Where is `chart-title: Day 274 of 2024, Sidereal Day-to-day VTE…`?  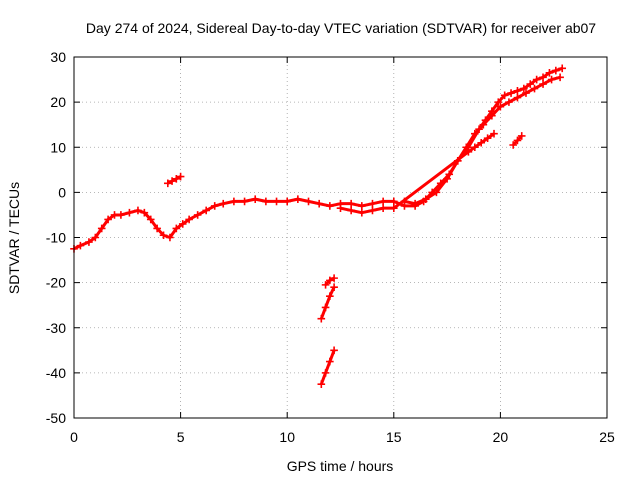
chart-title: Day 274 of 2024, Sidereal Day-to-day VTE… is located at coordinates (341, 28).